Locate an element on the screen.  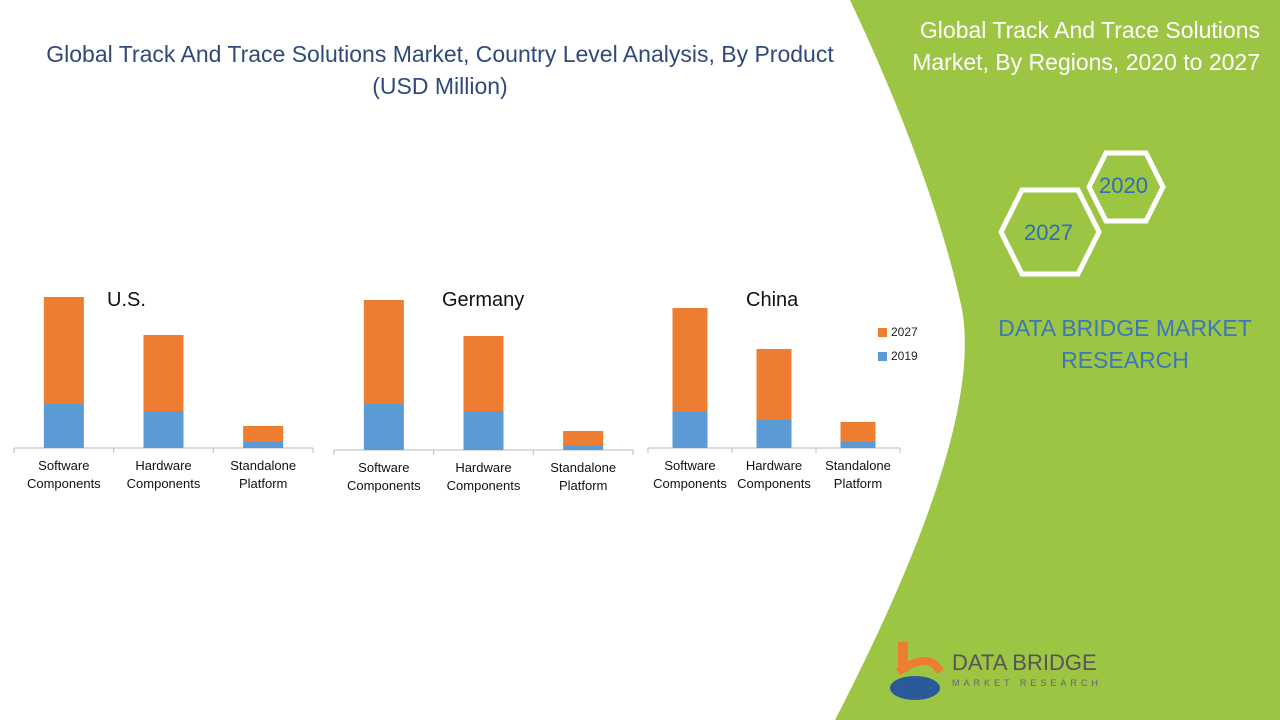
legend-2019: 2019 is located at coordinates (898, 356).